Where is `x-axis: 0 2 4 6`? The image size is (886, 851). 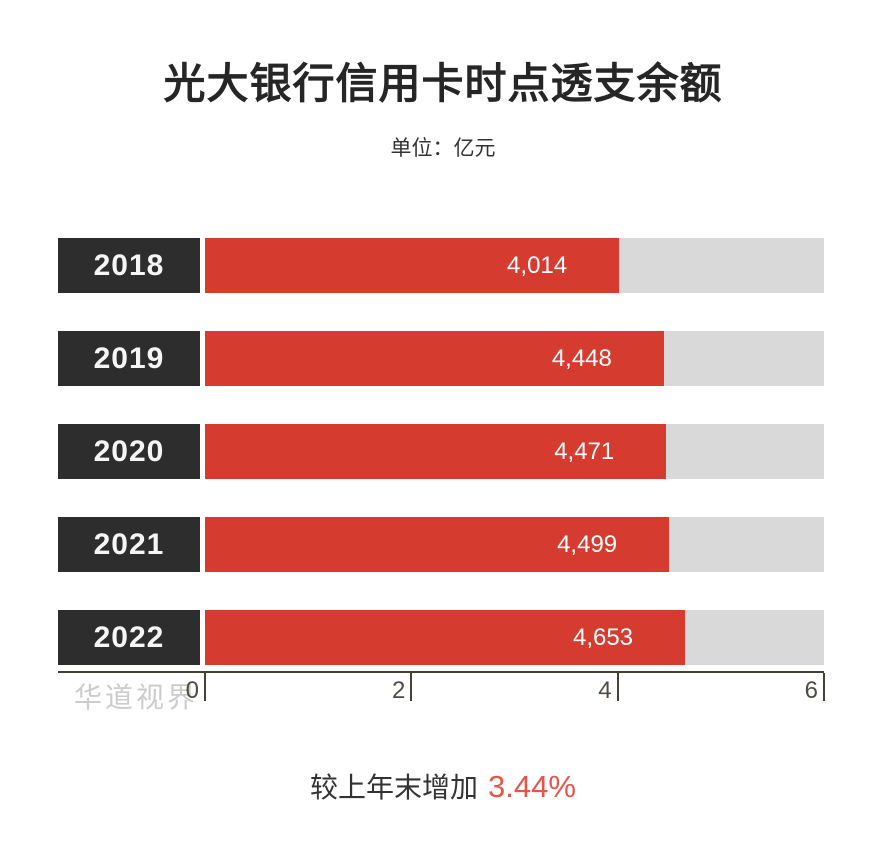 x-axis: 0 2 4 6 is located at coordinates (441, 689).